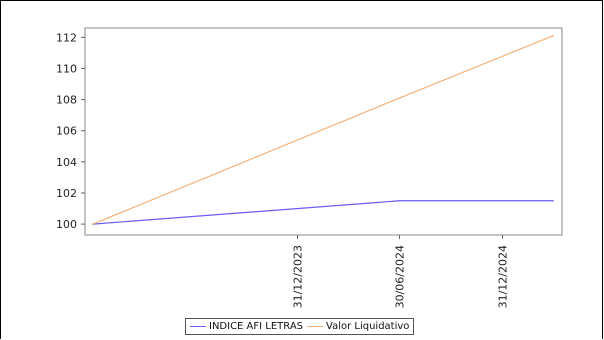  Describe the element at coordinates (66, 68) in the screenshot. I see `y-tick-label-5: 110` at that location.